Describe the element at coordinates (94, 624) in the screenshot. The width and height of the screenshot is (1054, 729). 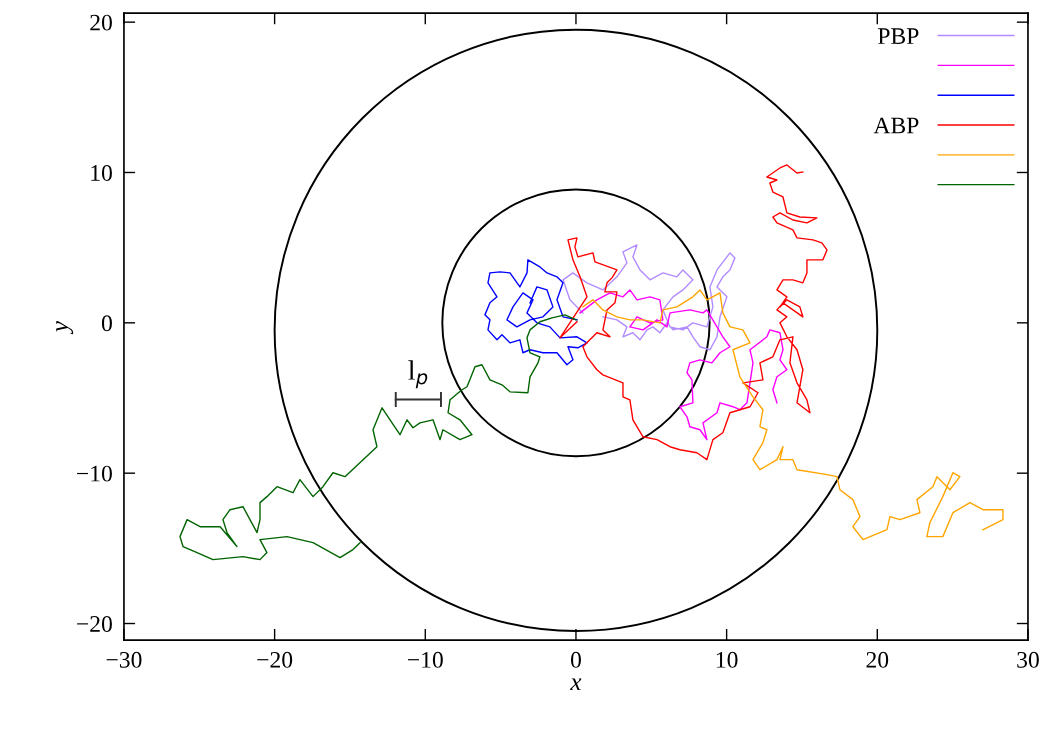
I see `y-tick-label: −20` at that location.